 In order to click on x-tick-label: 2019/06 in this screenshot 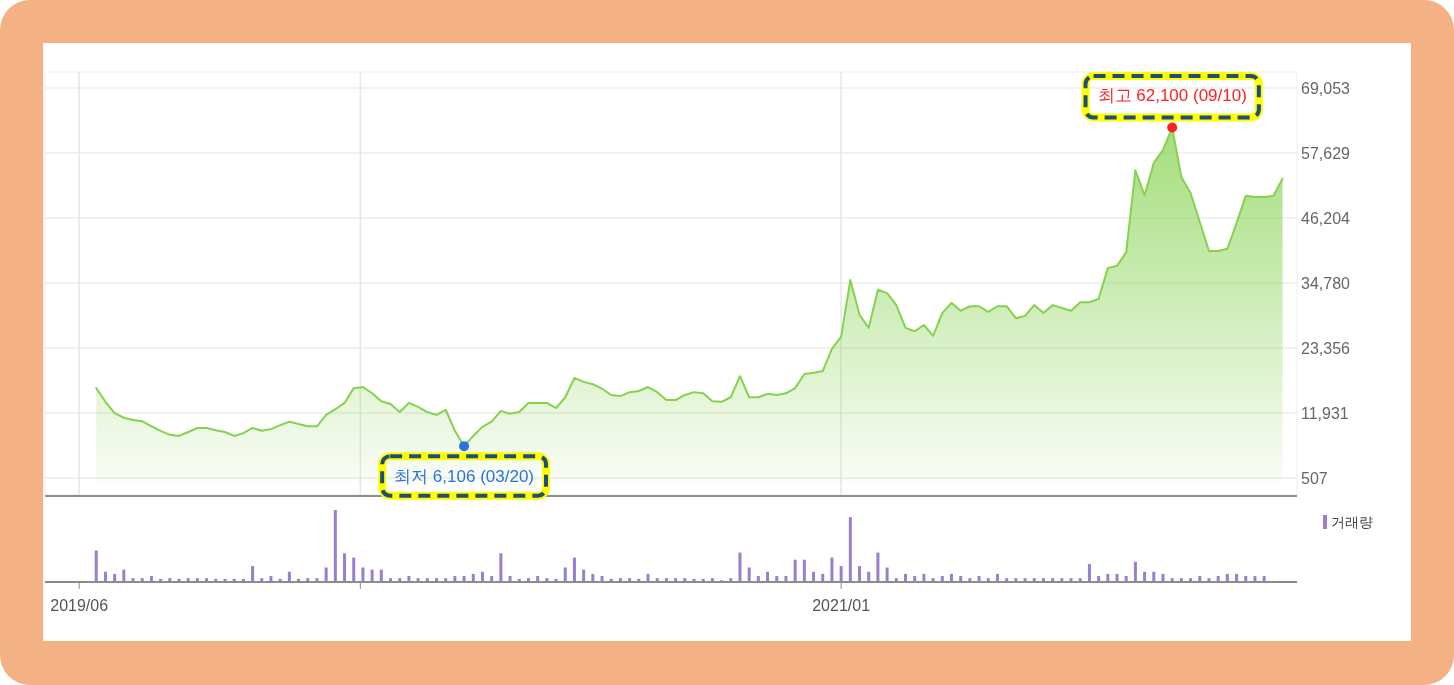, I will do `click(79, 605)`.